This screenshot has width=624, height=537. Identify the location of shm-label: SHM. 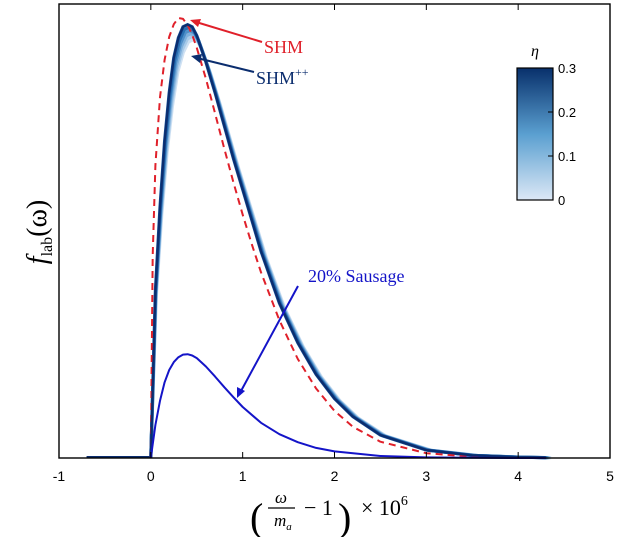
(283, 47).